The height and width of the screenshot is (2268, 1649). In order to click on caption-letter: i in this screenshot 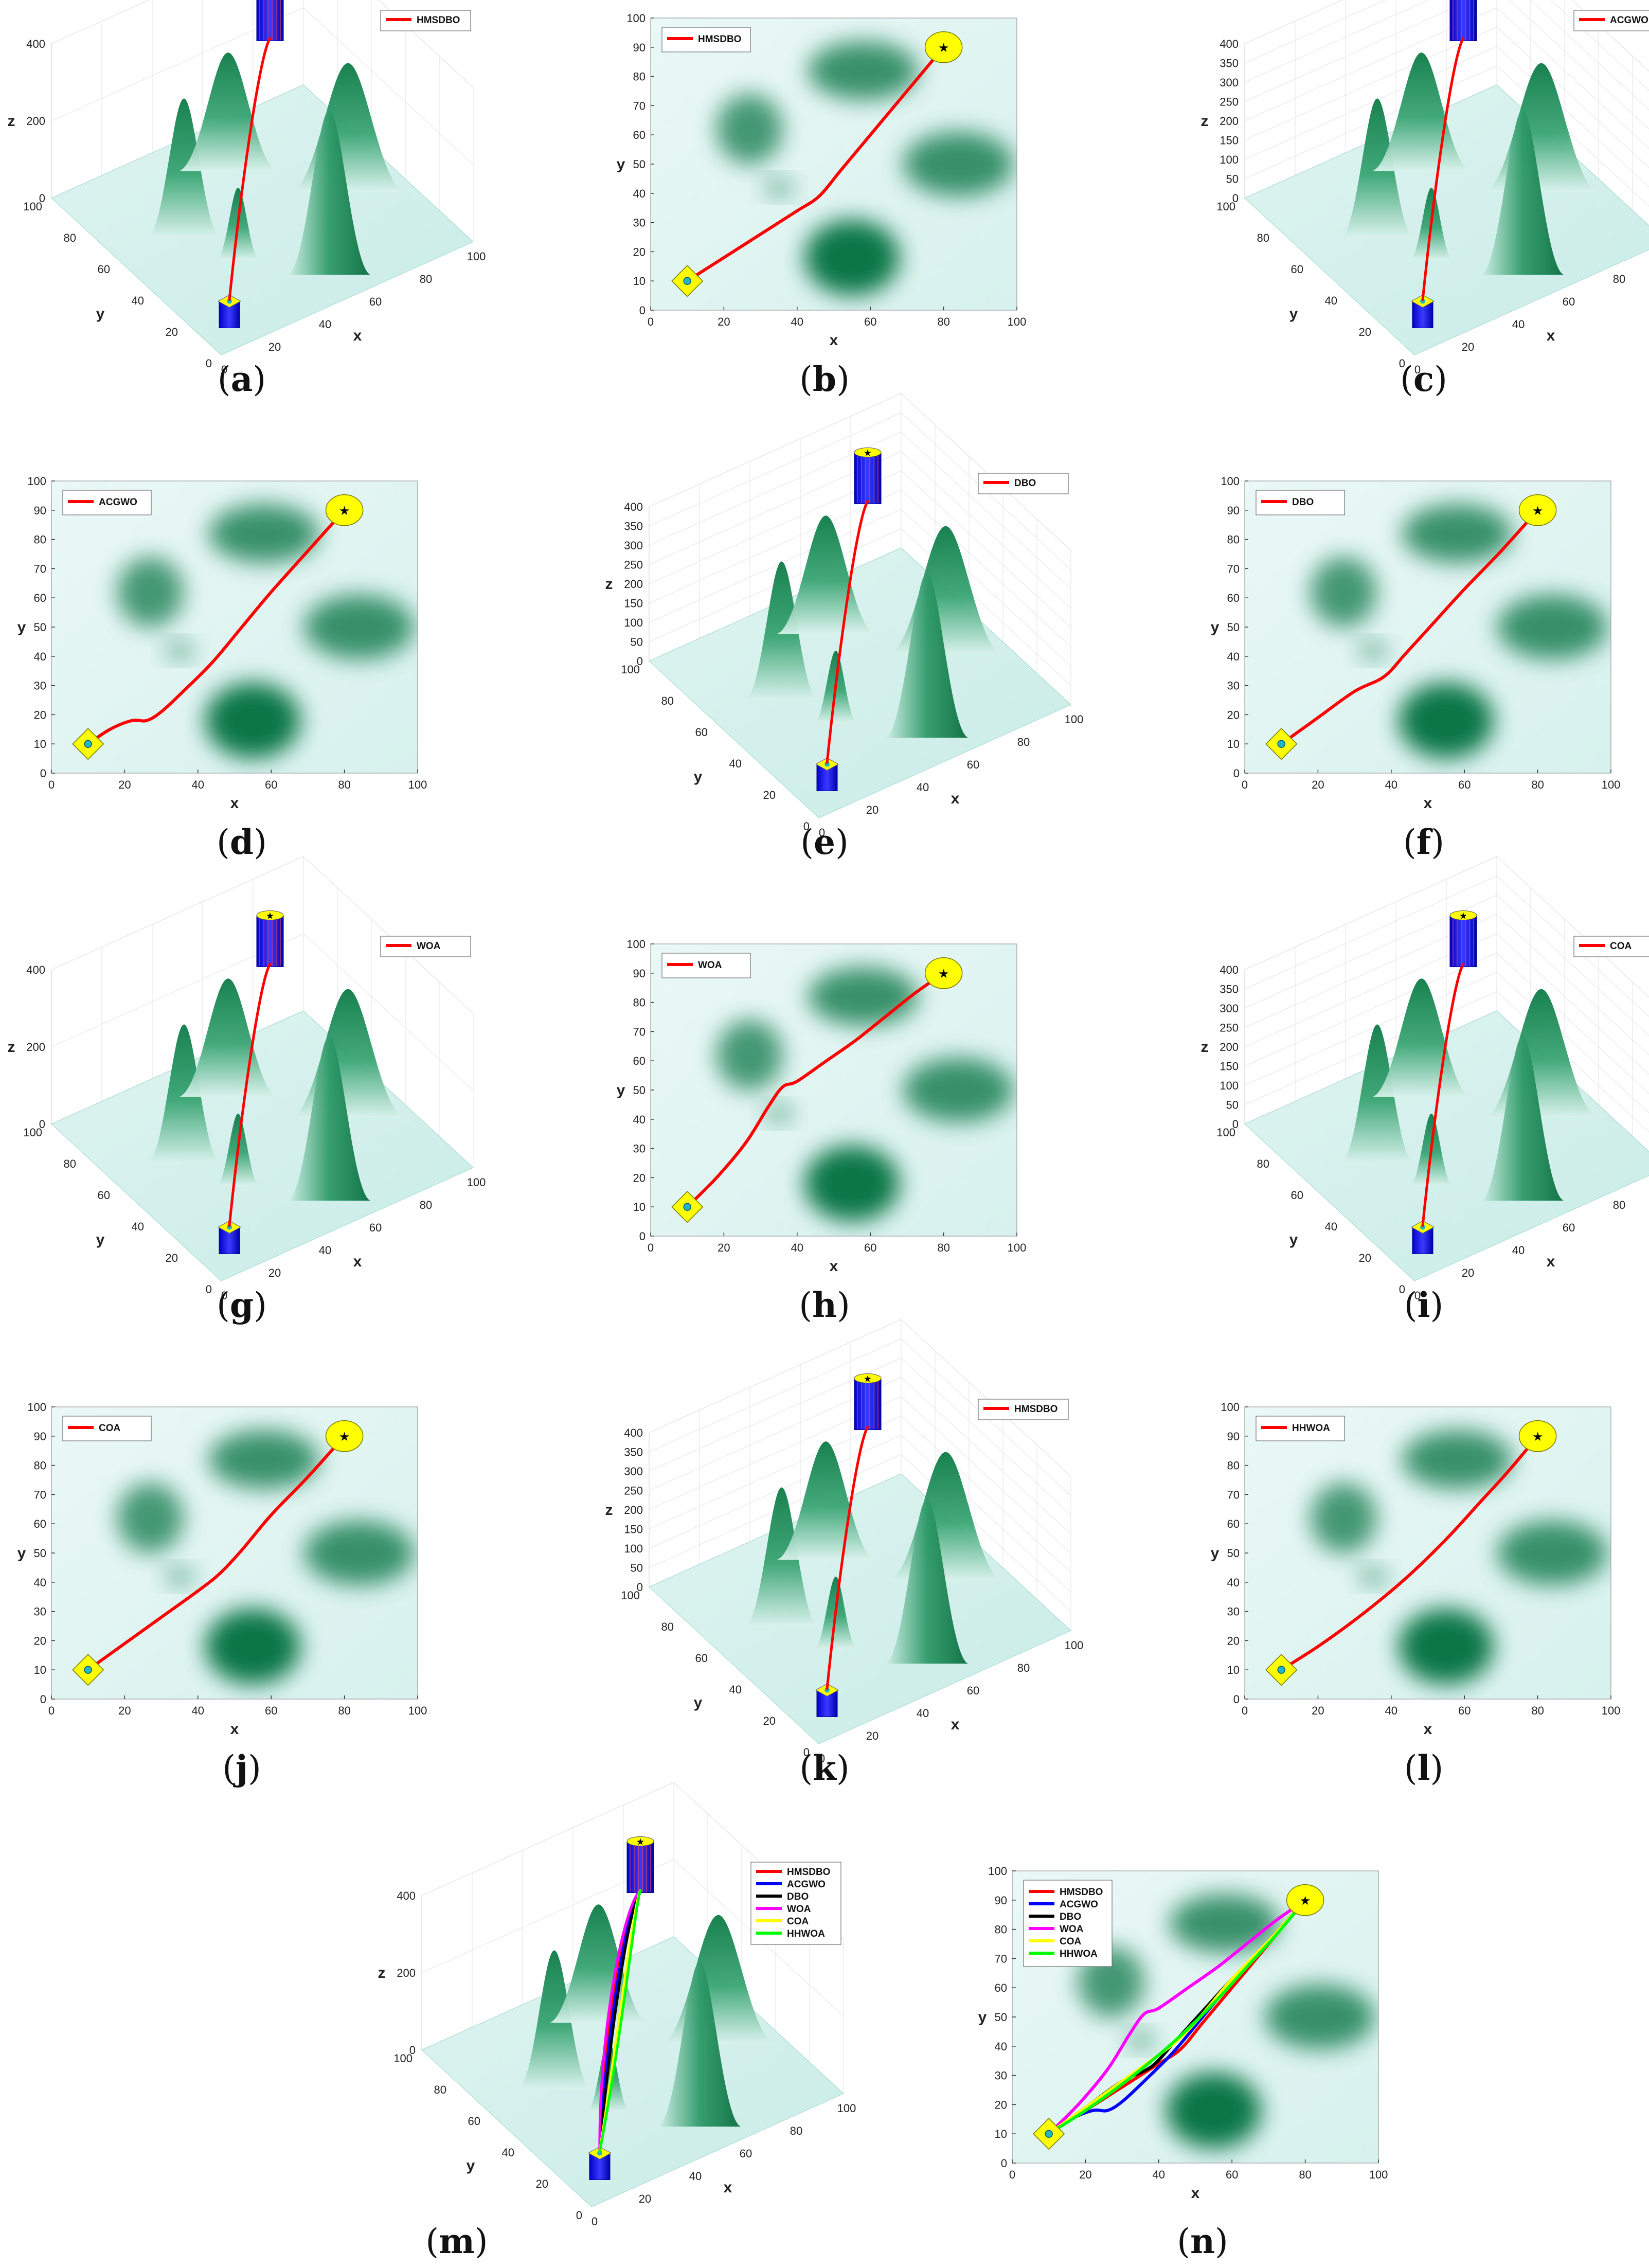, I will do `click(1423, 1305)`.